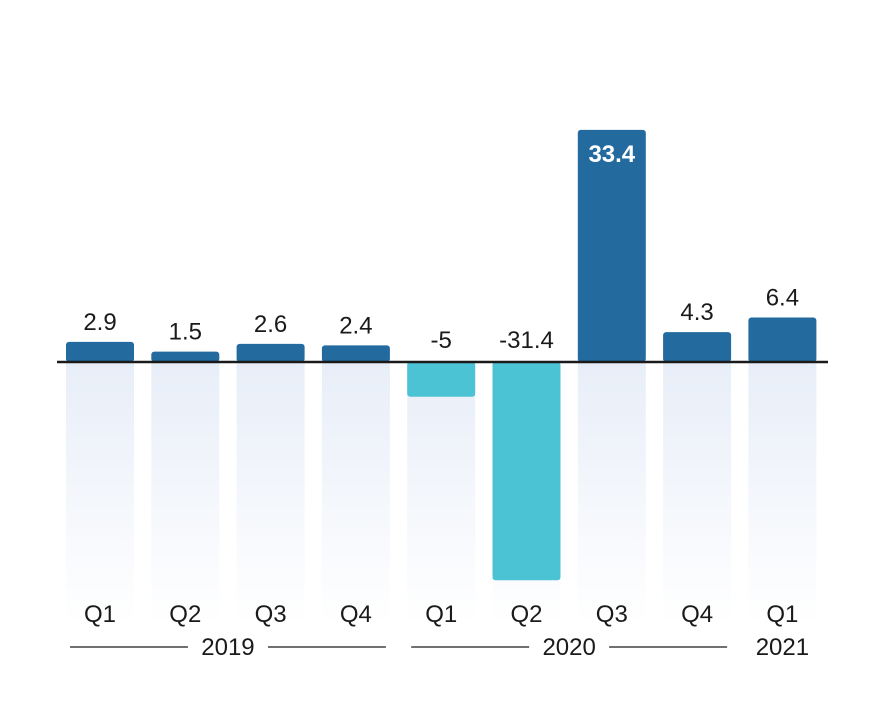 This screenshot has height=706, width=882. I want to click on value-label: 2.9, so click(99, 322).